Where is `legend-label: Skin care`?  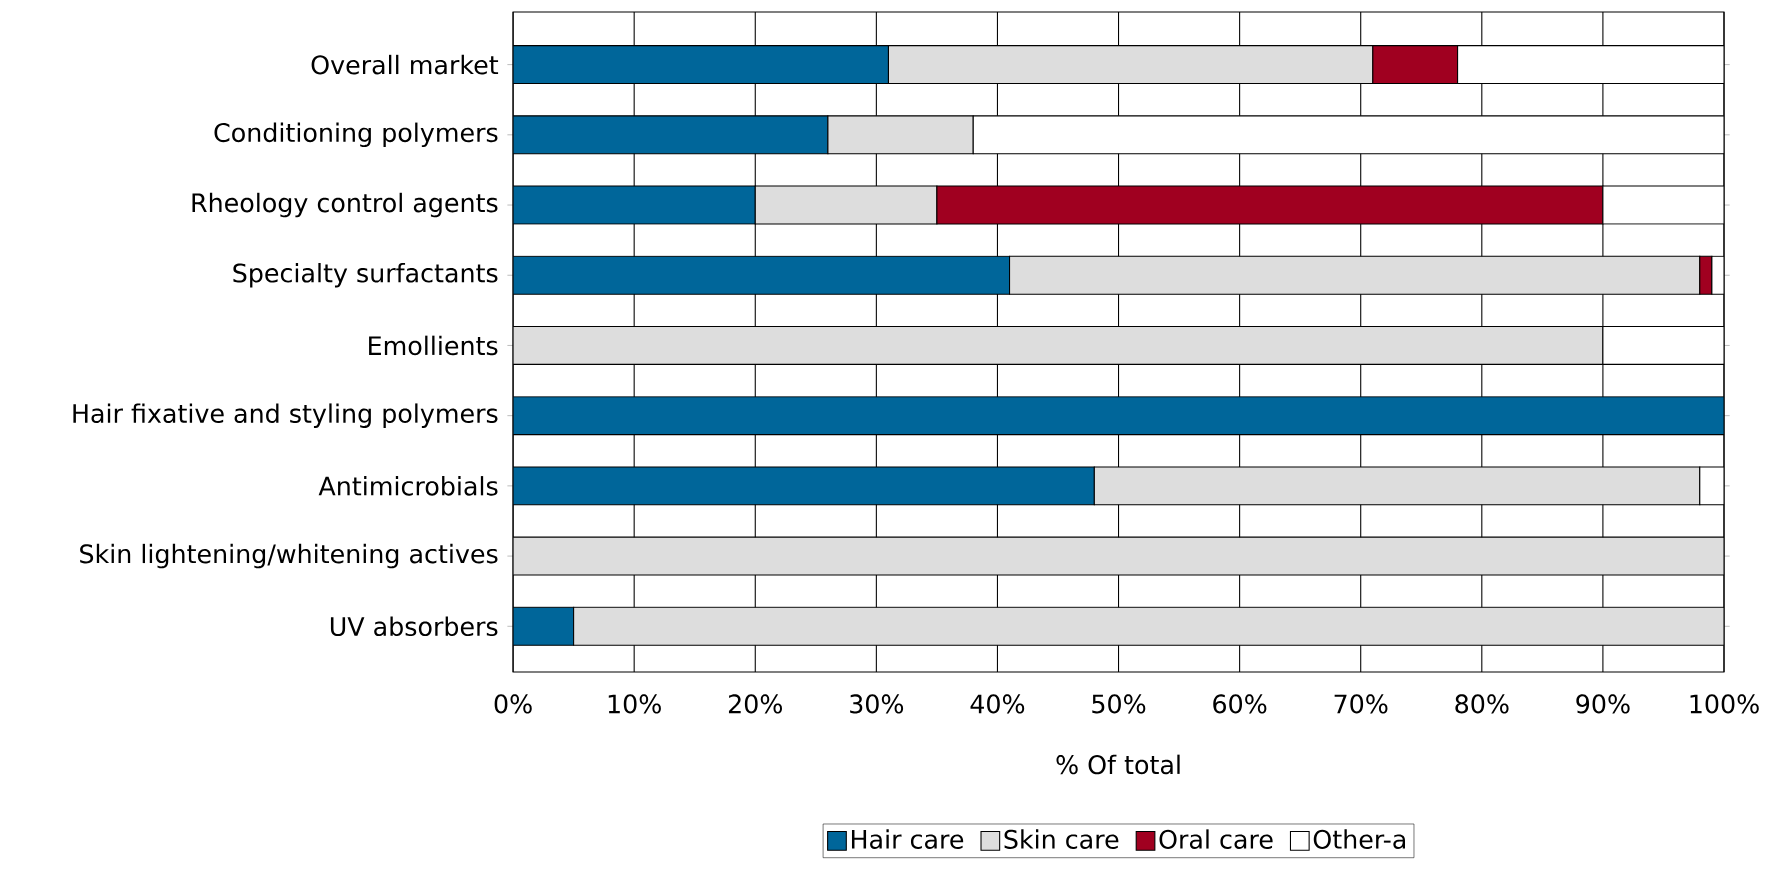 legend-label: Skin care is located at coordinates (1061, 839).